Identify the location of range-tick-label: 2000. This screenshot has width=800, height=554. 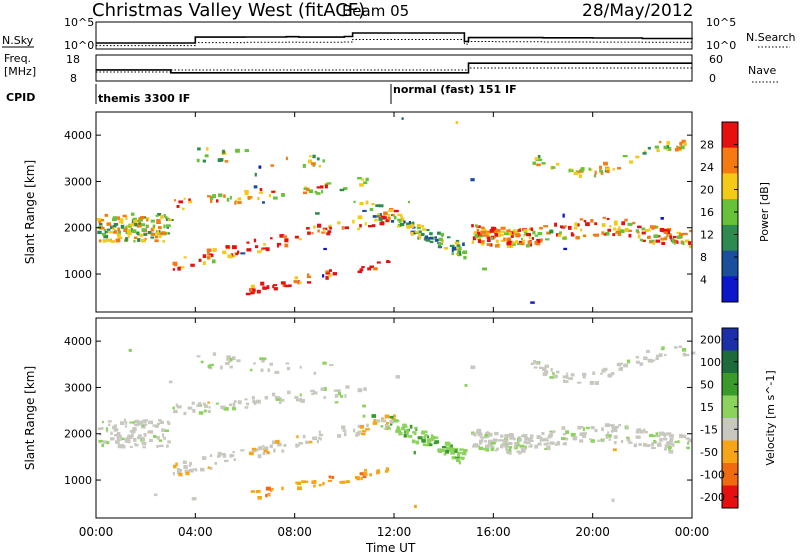
(78, 228).